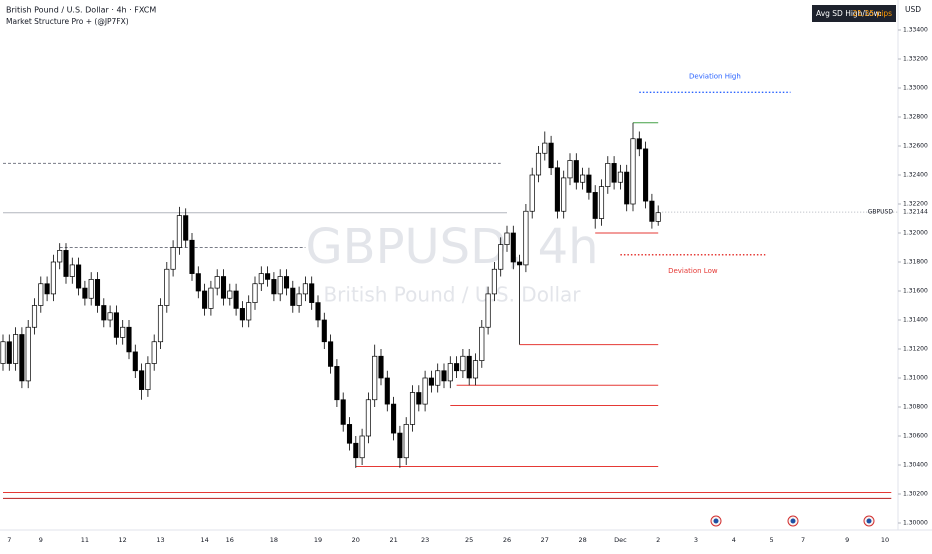 This screenshot has width=932, height=554. What do you see at coordinates (915, 59) in the screenshot?
I see `y-tick-label: 1.33200` at bounding box center [915, 59].